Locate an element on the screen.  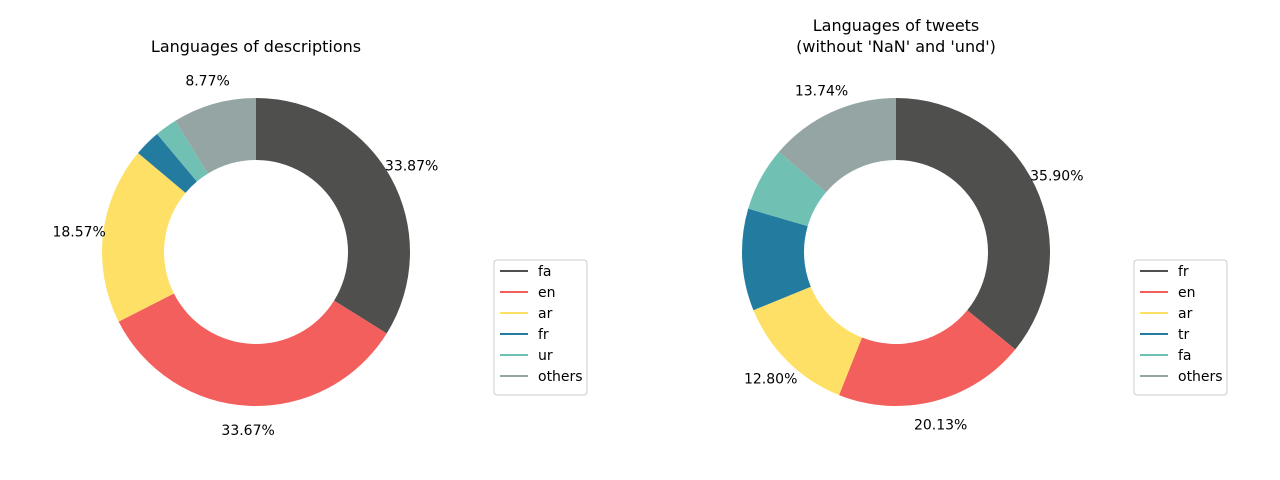
descriptions-chart-title: Languages of descriptions is located at coordinates (256, 46).